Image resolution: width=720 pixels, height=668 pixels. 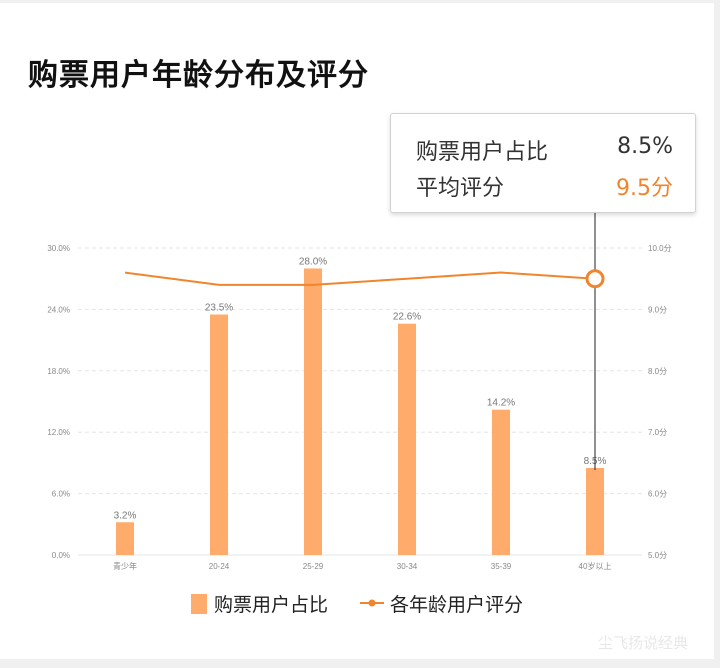 What do you see at coordinates (657, 555) in the screenshot?
I see `right-tick-label: 5.0分` at bounding box center [657, 555].